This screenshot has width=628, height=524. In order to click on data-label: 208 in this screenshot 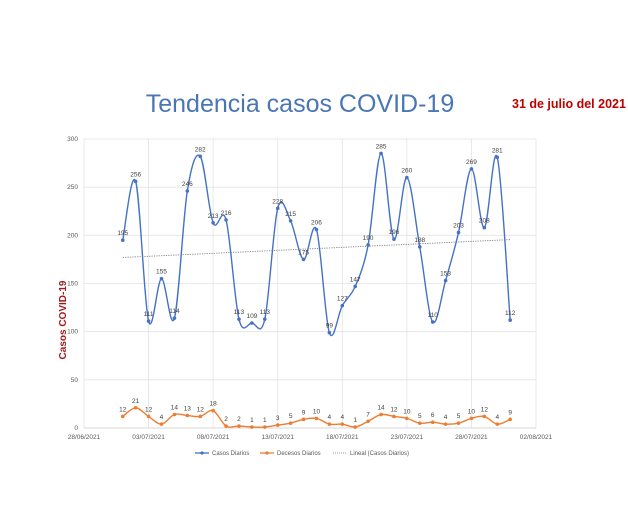, I will do `click(484, 221)`.